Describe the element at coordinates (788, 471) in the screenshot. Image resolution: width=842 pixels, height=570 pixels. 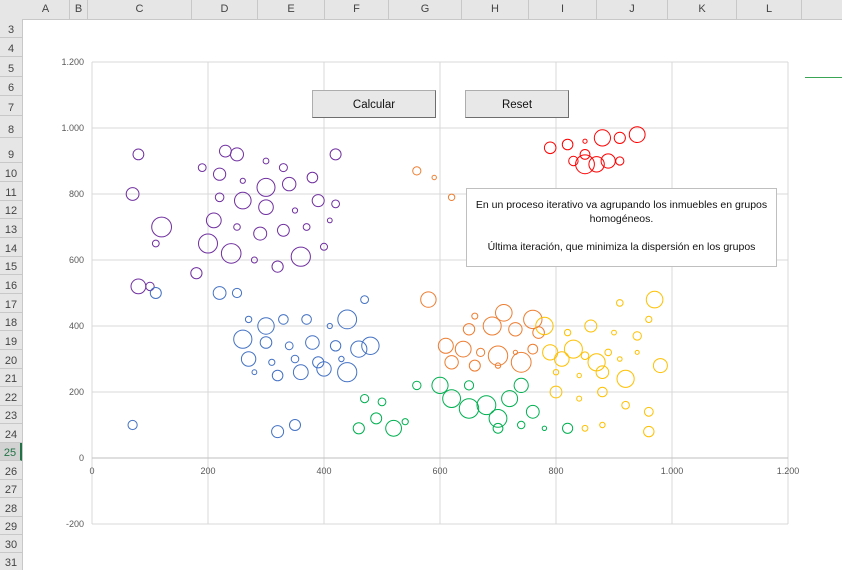
I see `x-tick-label: 1.200` at that location.